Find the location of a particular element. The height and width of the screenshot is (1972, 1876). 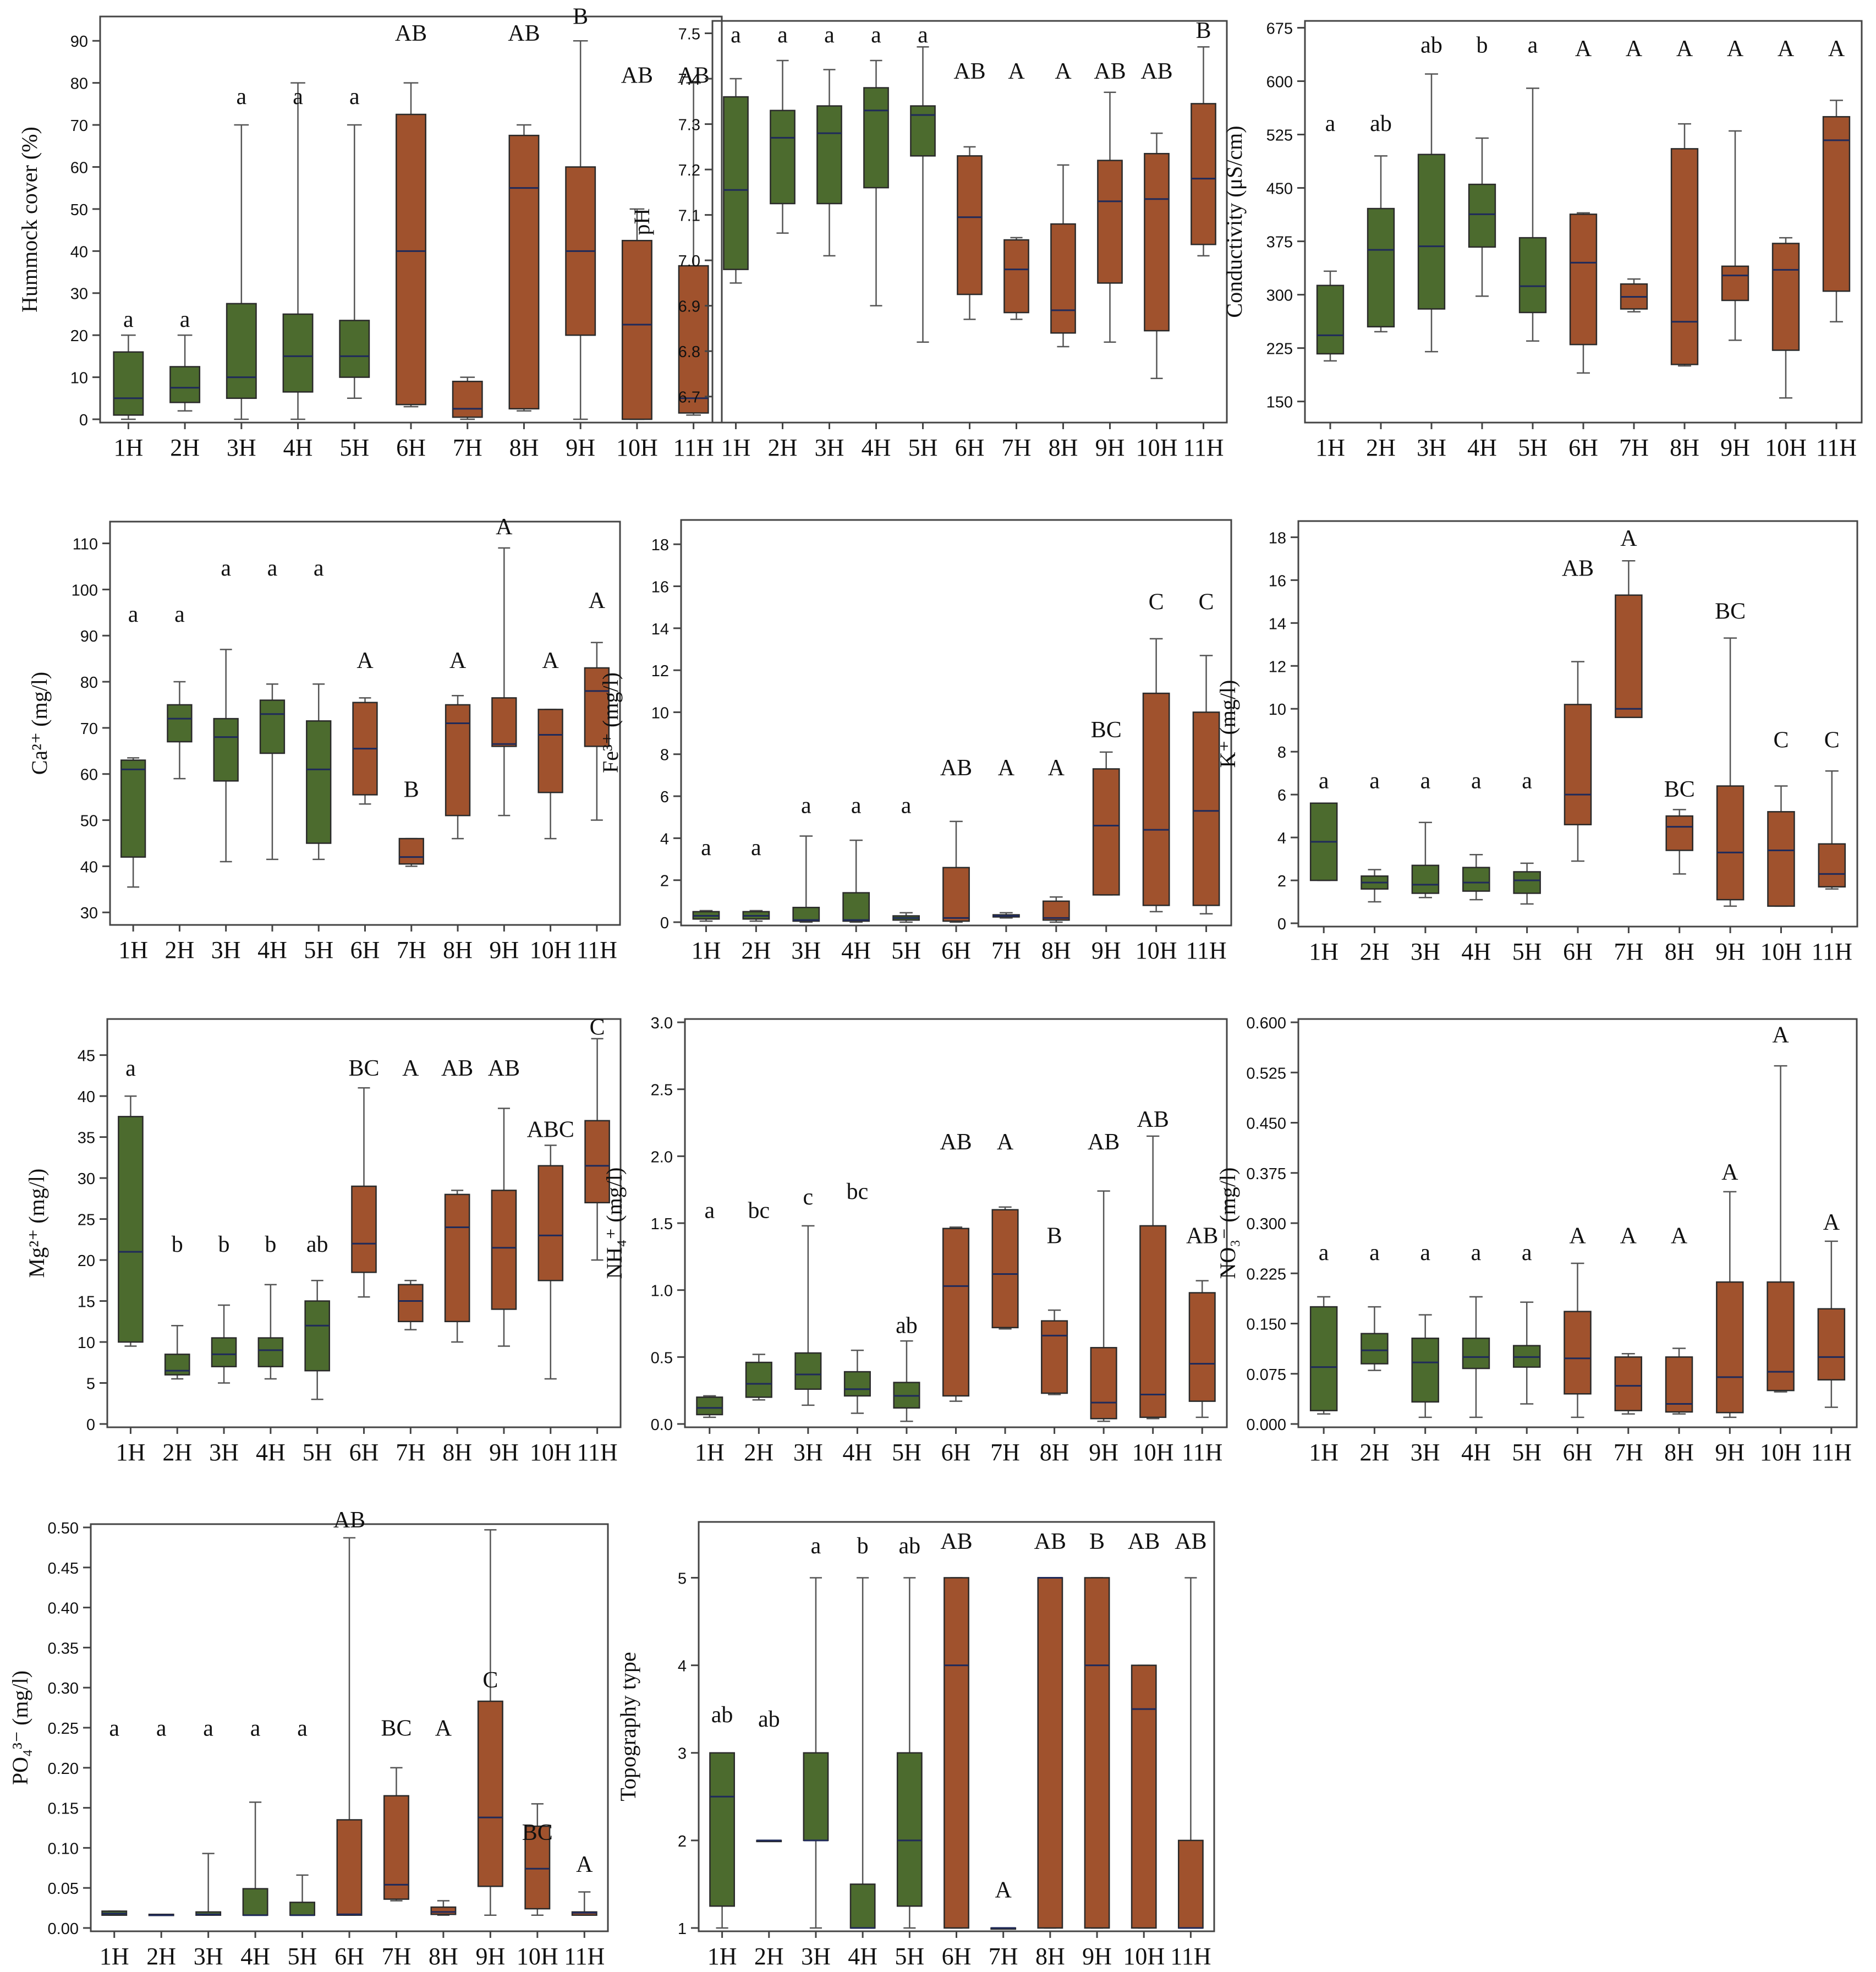

y-axis-label: NO₃⁻ (mg/l) is located at coordinates (1227, 1223).